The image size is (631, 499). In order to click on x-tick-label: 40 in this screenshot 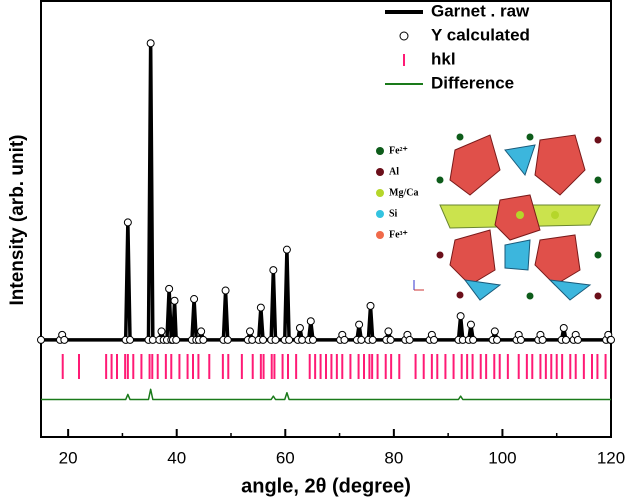, I will do `click(176, 457)`.